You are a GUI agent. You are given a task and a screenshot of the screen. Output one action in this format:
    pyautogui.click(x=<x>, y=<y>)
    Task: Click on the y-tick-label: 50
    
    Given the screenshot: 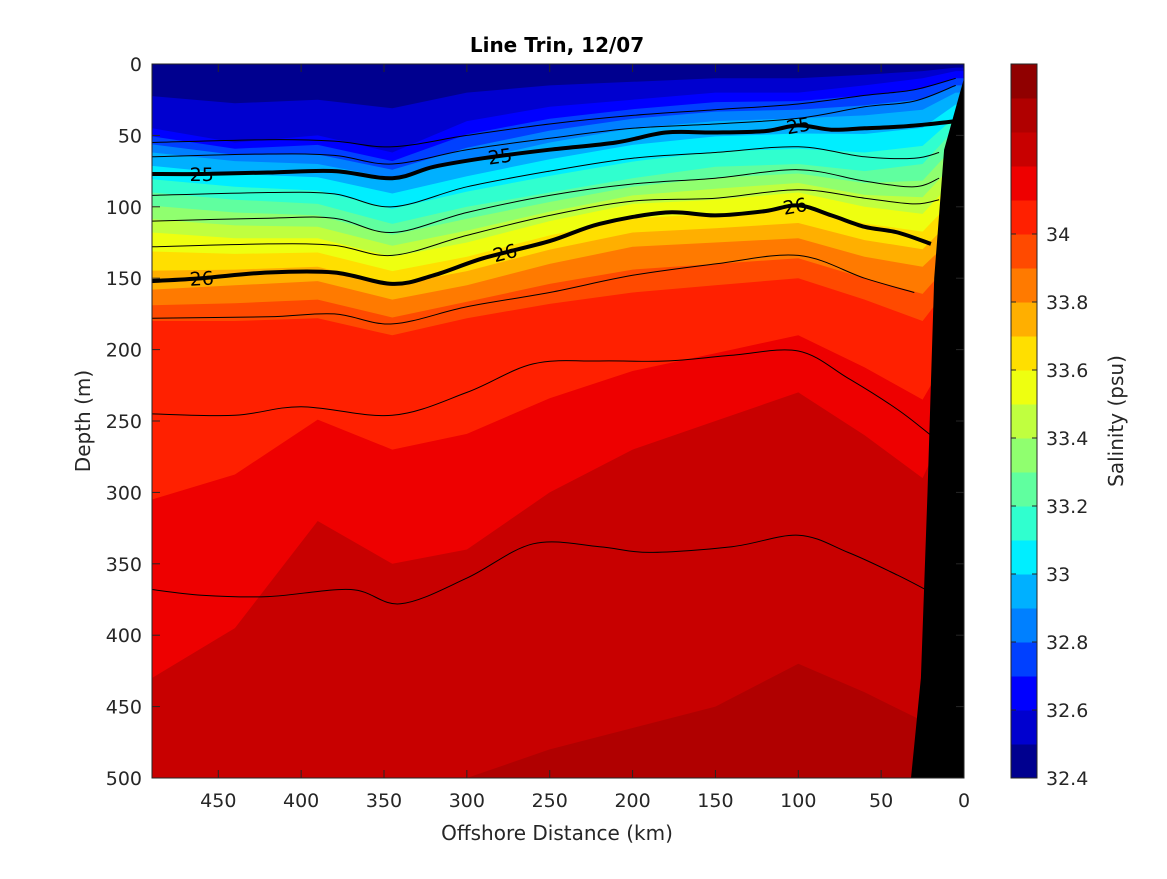 What is the action you would take?
    pyautogui.click(x=130, y=136)
    